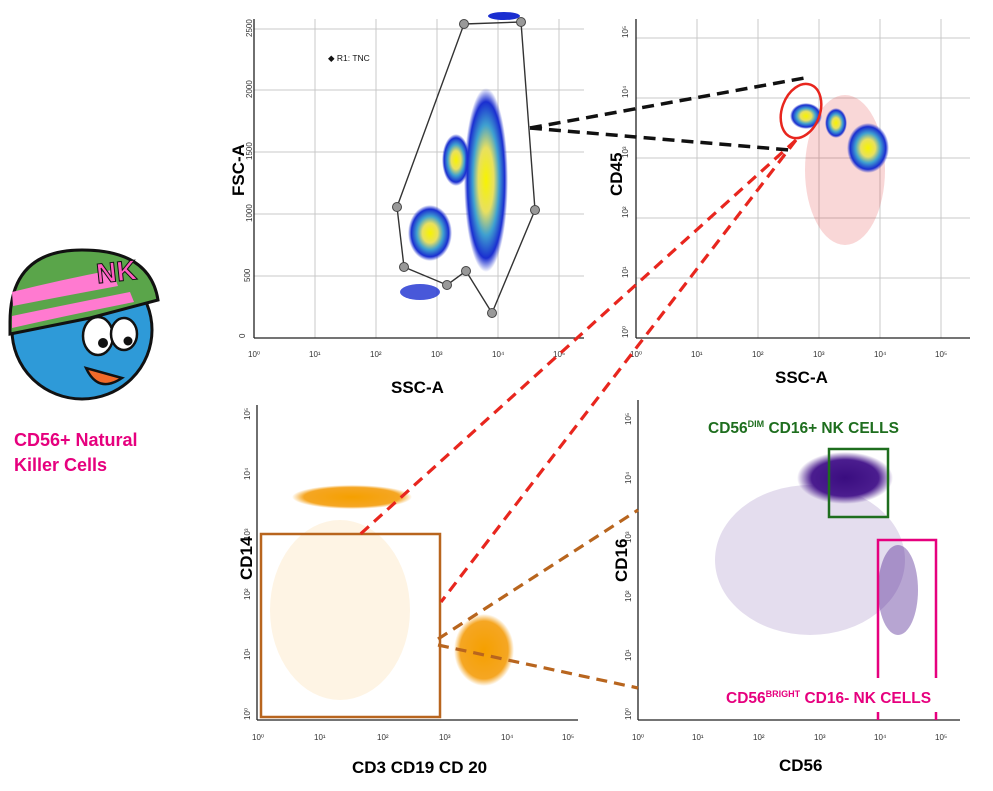 Image resolution: width=993 pixels, height=791 pixels. I want to click on population-sparse-orange, so click(340, 610).